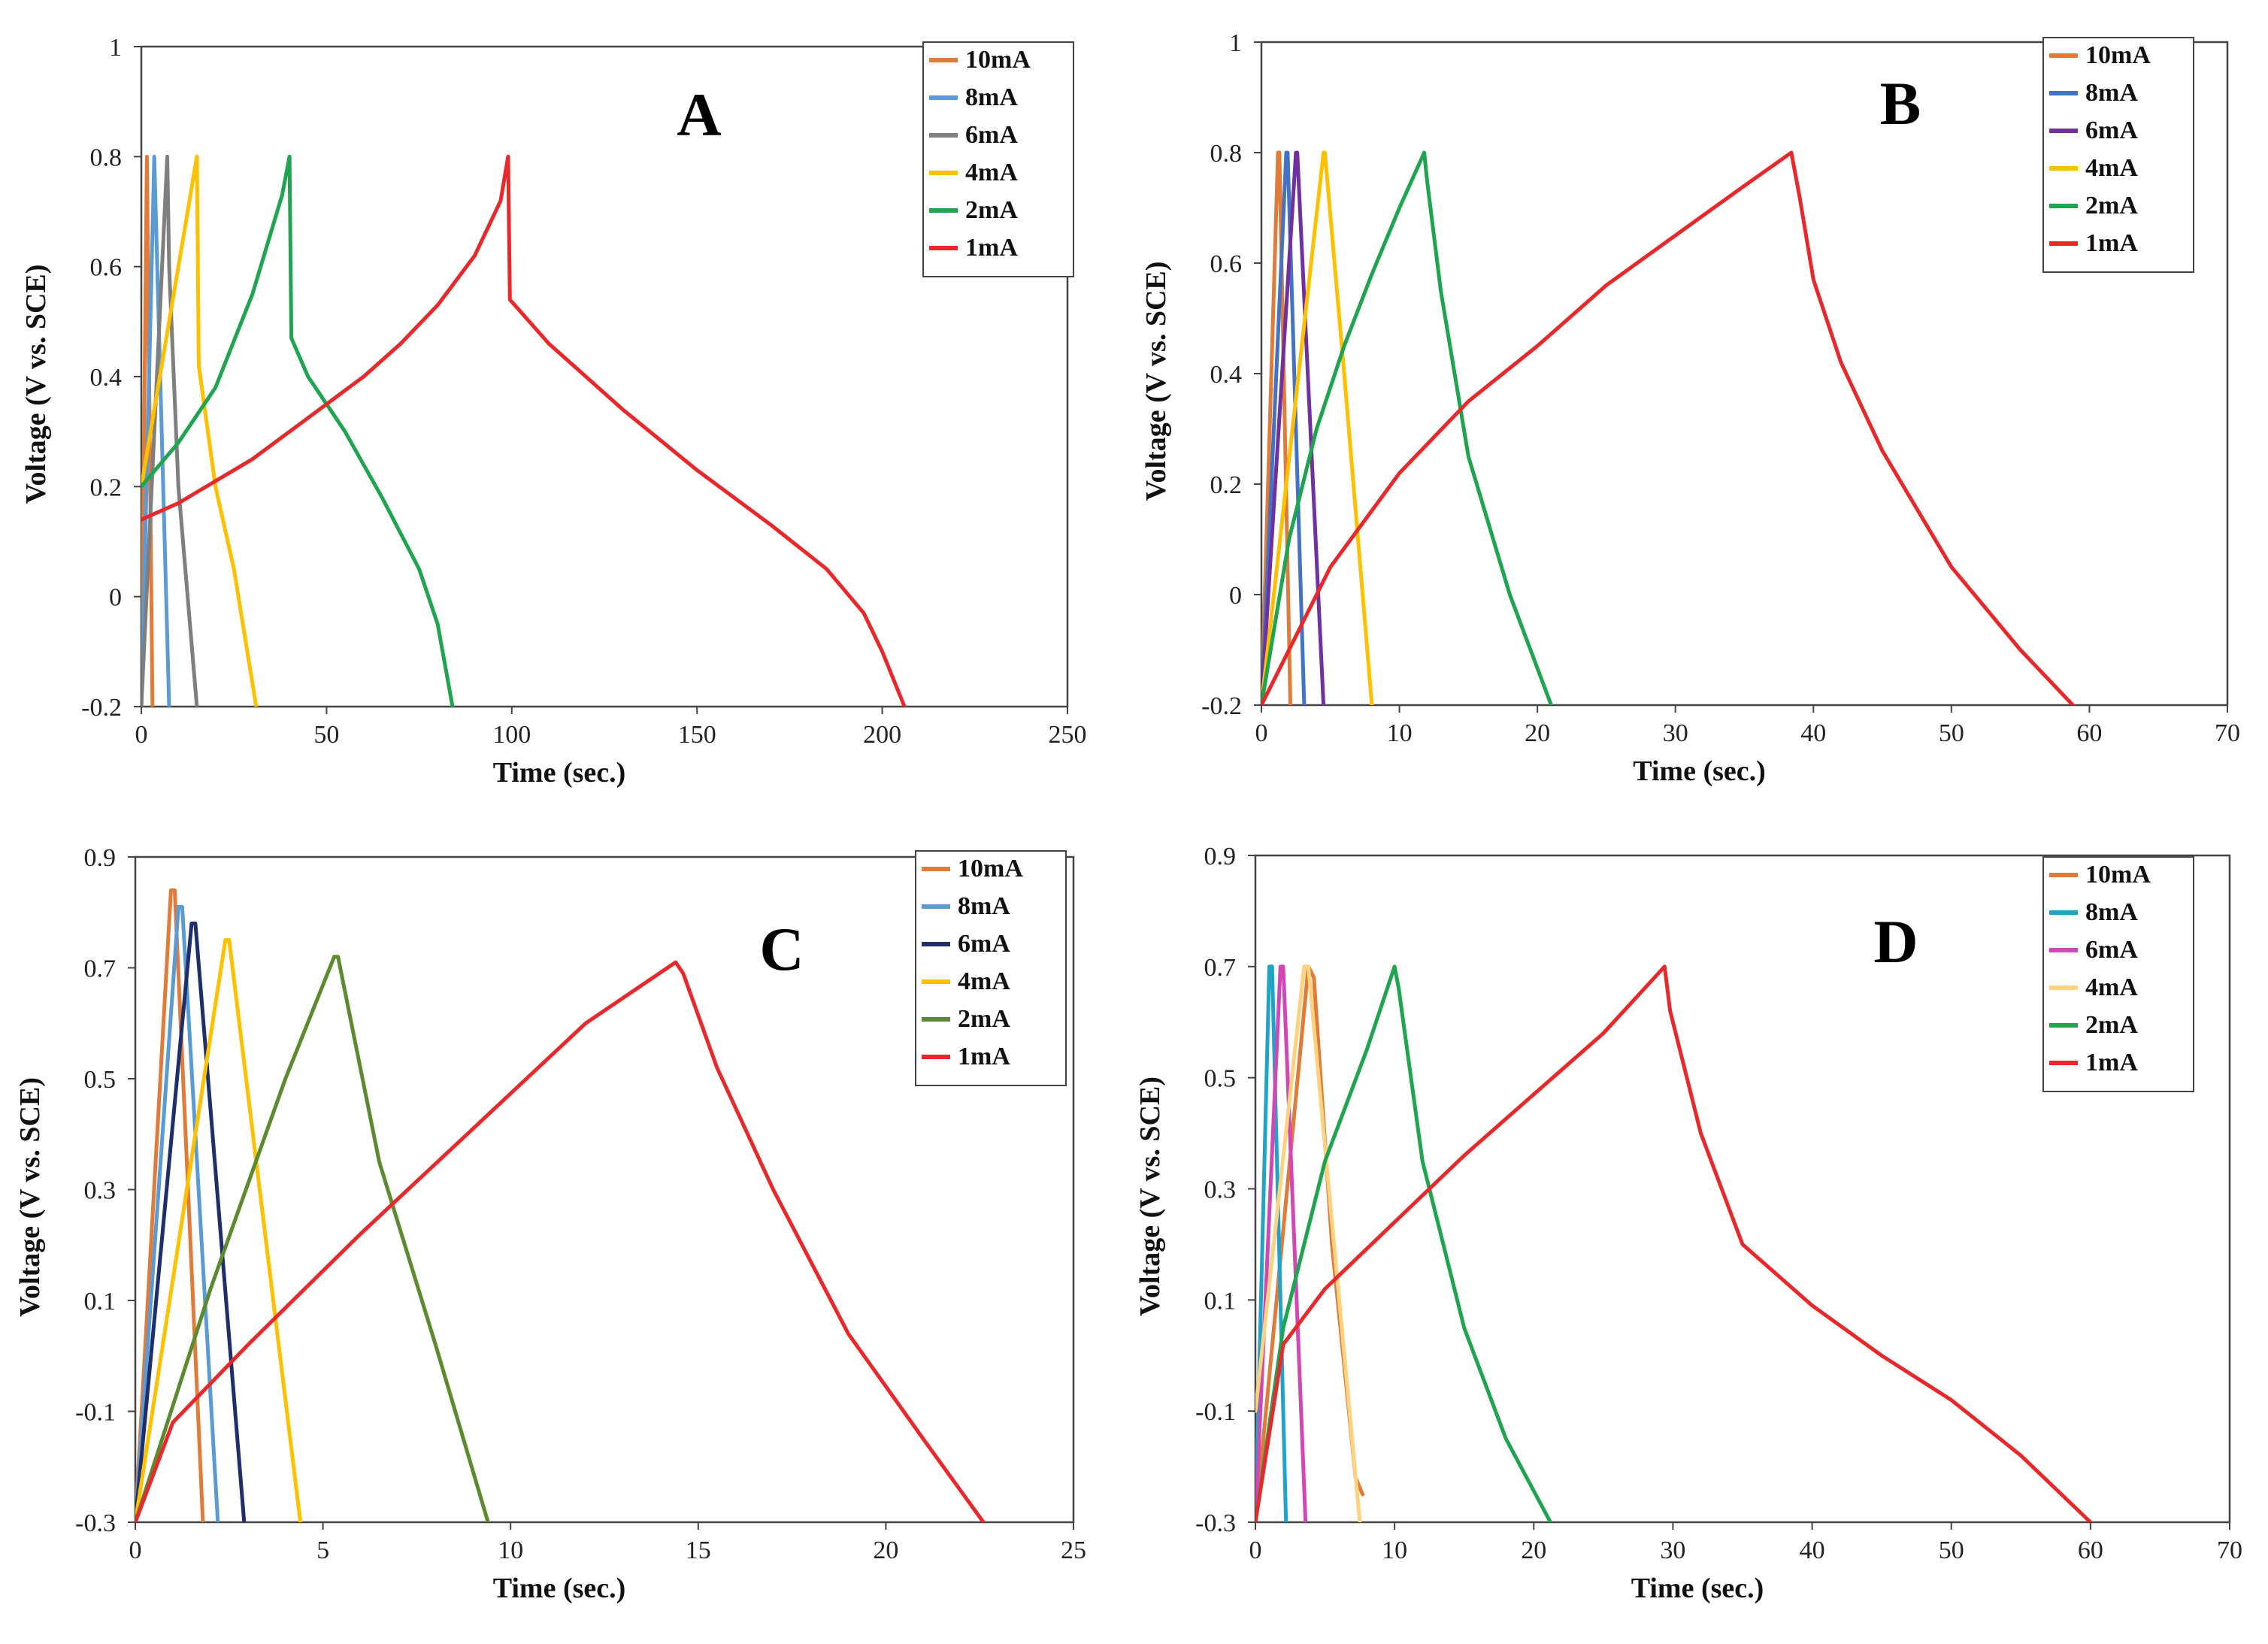 The height and width of the screenshot is (1644, 2268). Describe the element at coordinates (106, 378) in the screenshot. I see `y-tick-label: 0.4` at that location.